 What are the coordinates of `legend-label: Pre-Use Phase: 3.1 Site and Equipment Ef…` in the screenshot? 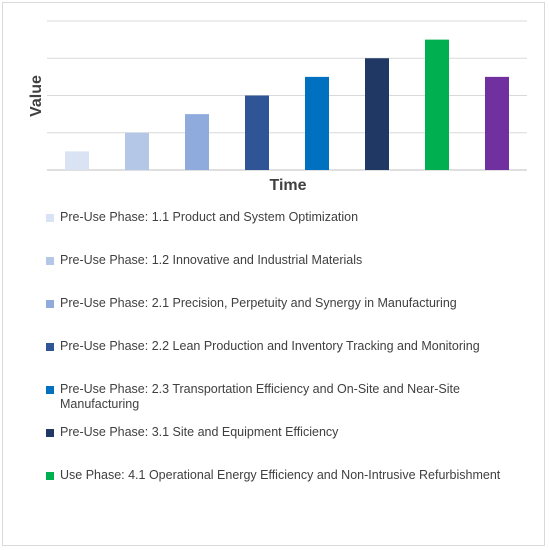 It's located at (199, 432).